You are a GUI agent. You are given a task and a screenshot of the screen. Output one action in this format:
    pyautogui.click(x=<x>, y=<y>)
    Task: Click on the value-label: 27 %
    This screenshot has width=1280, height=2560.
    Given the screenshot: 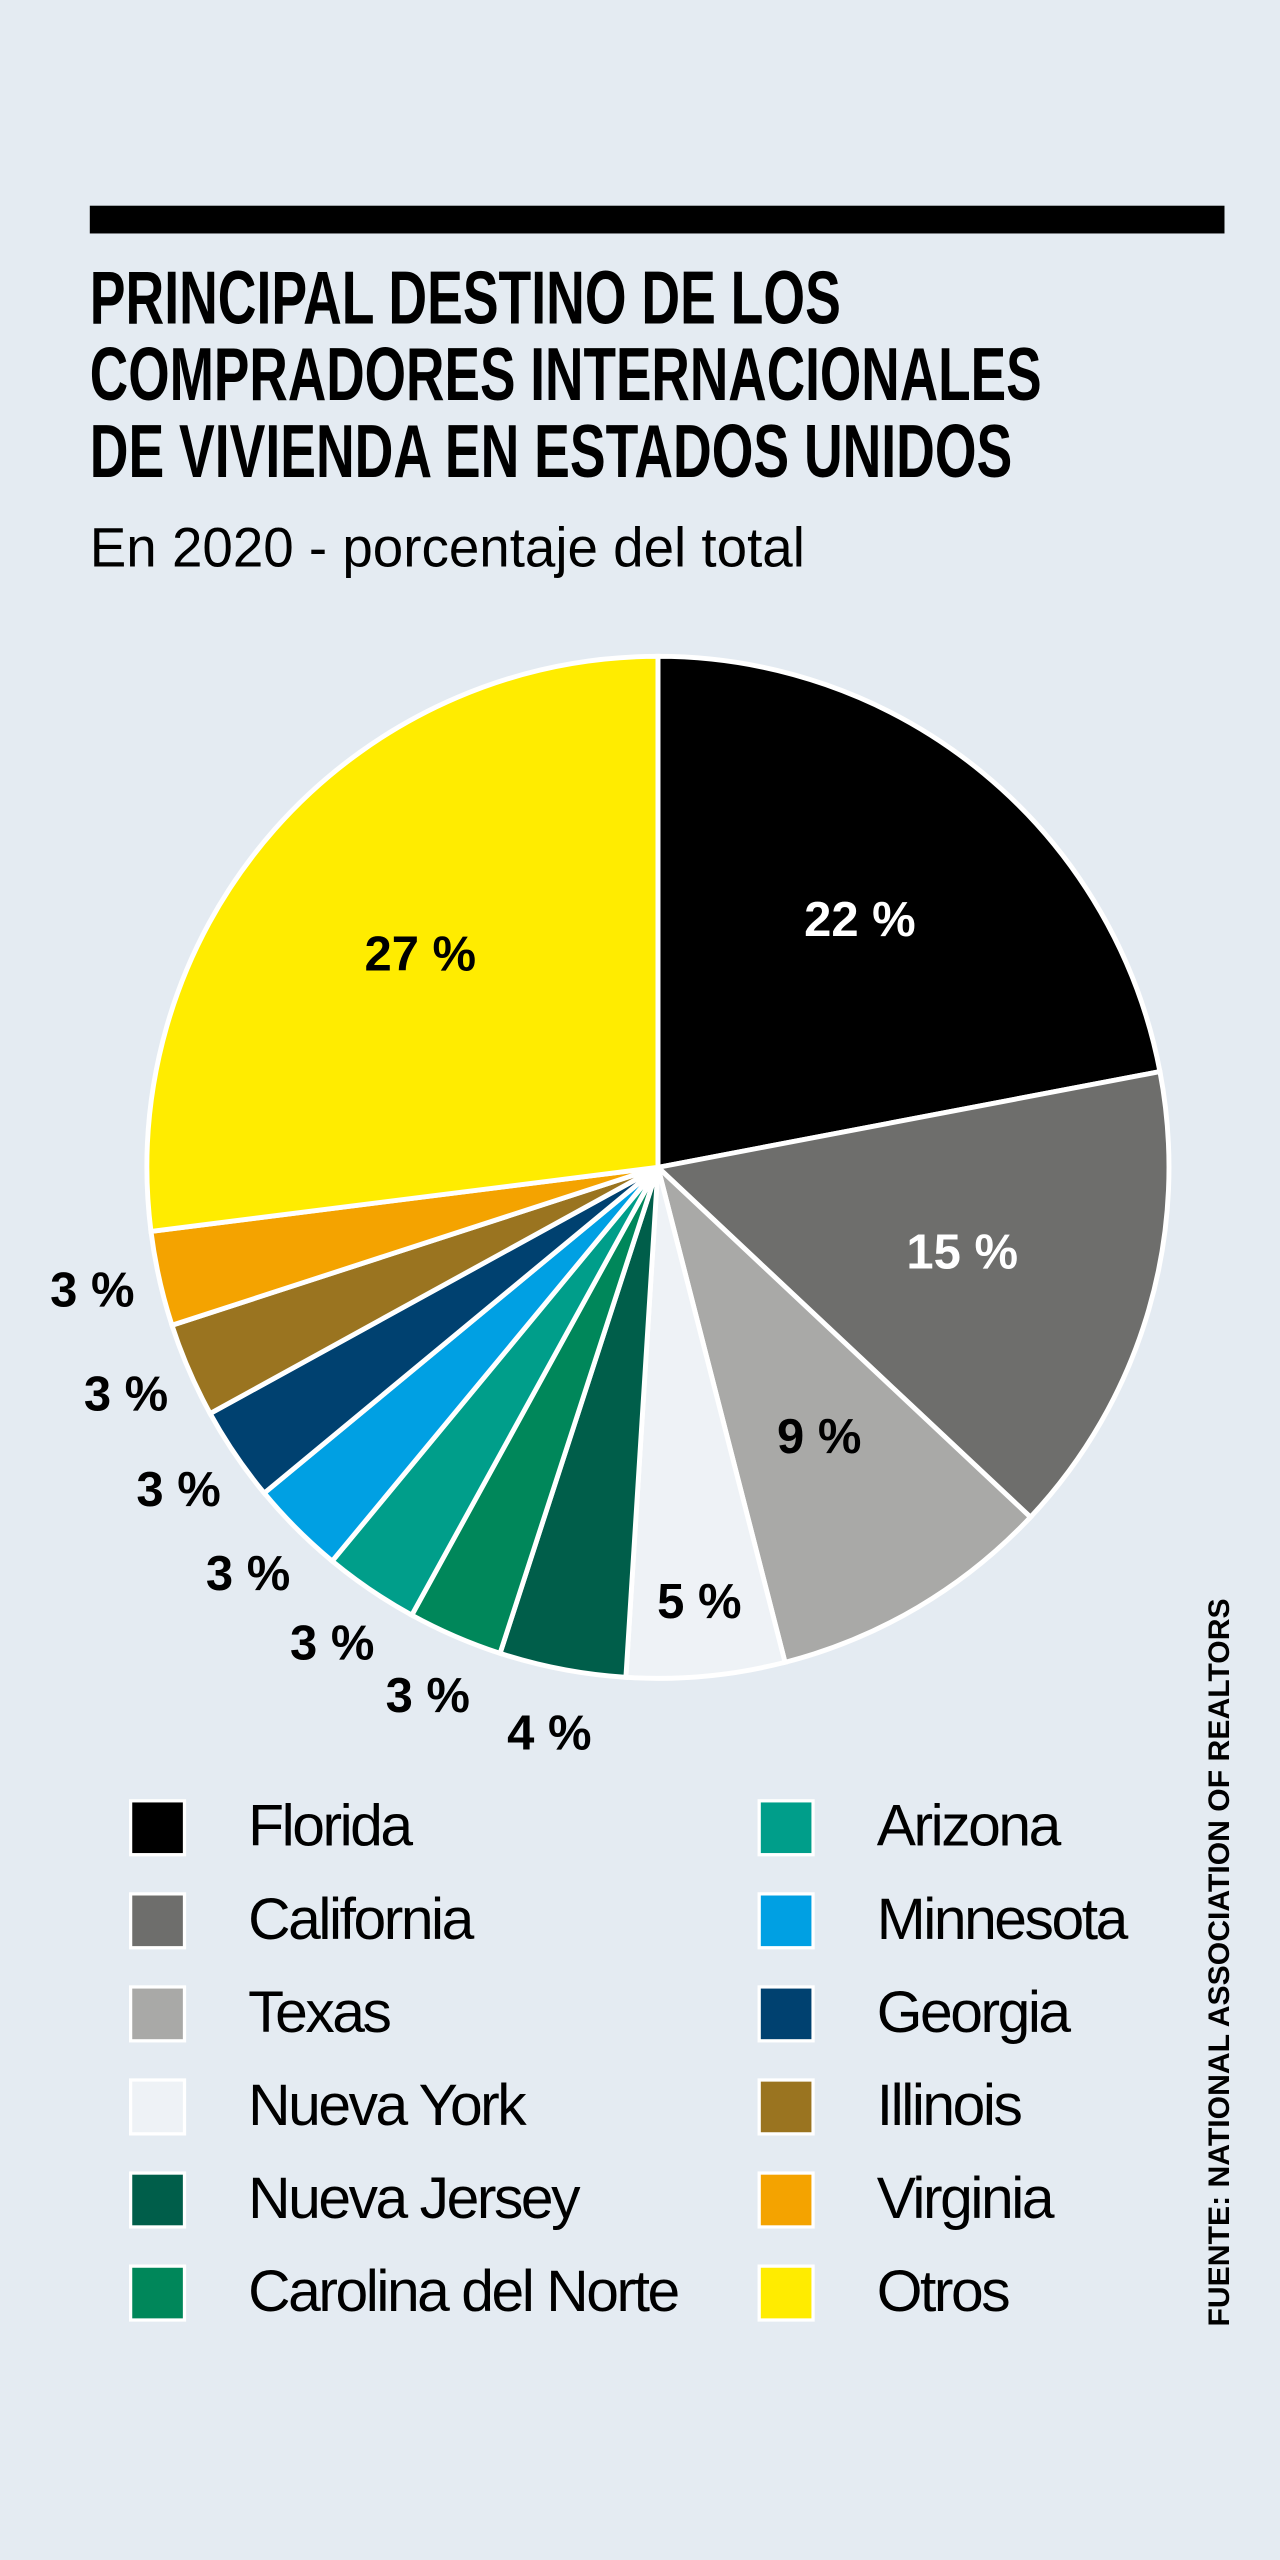 What is the action you would take?
    pyautogui.click(x=420, y=955)
    